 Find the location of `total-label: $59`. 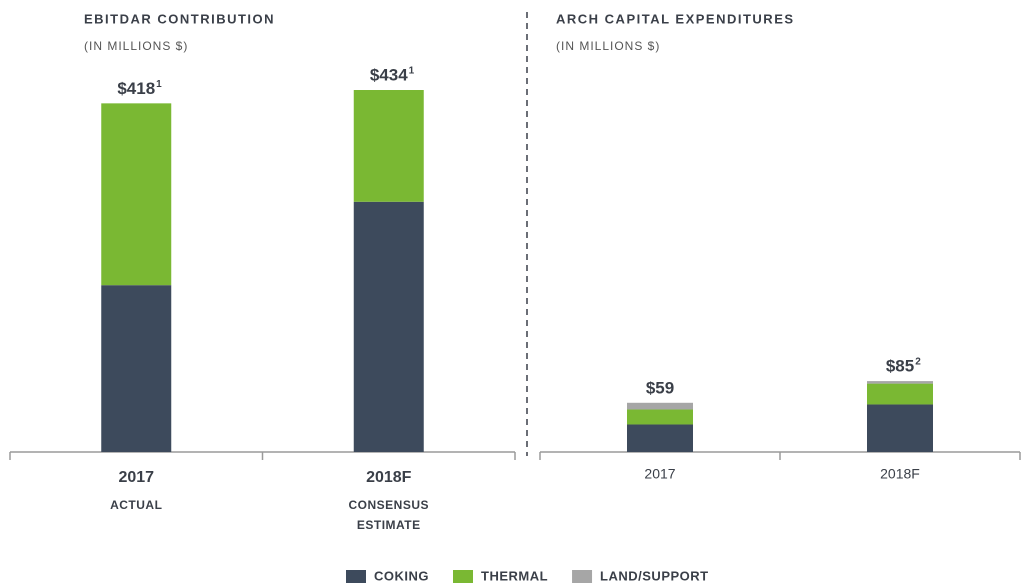

total-label: $59 is located at coordinates (660, 387).